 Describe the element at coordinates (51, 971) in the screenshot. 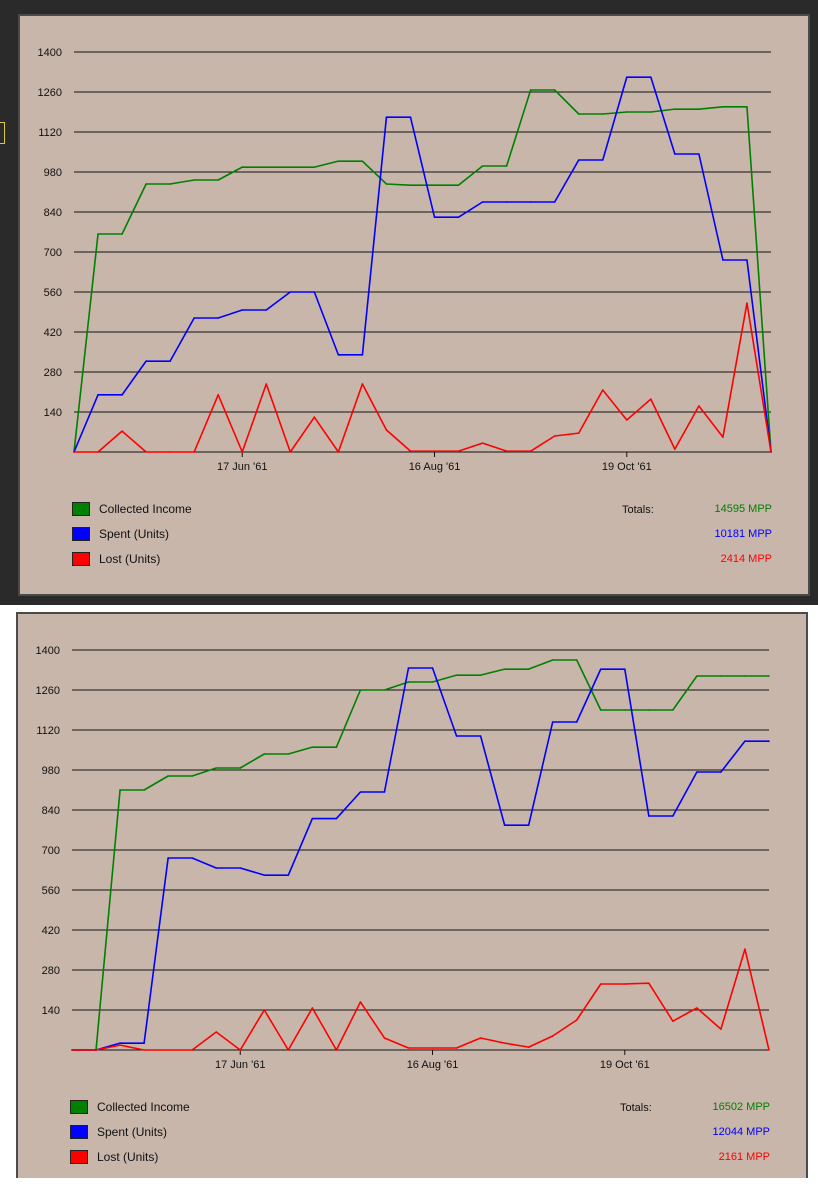

I see `y-tick-label: 280` at that location.